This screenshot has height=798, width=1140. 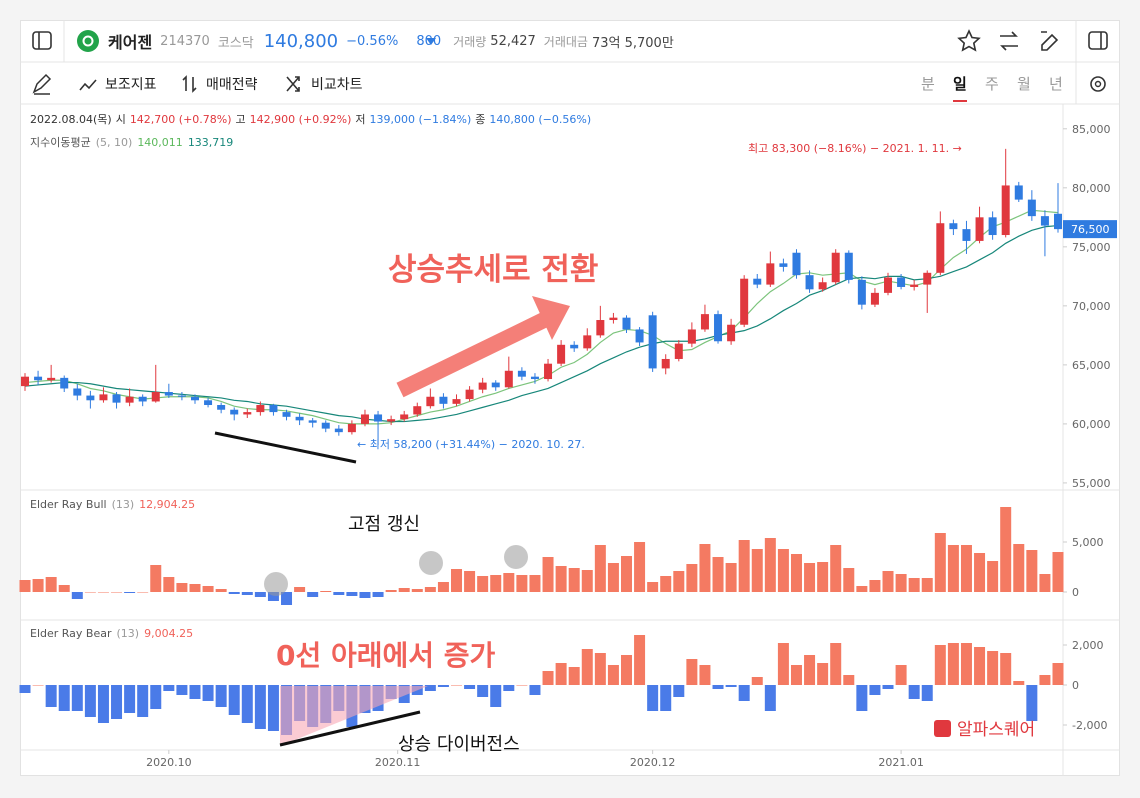 What do you see at coordinates (131, 85) in the screenshot?
I see `toolbar-item: 보조지표` at bounding box center [131, 85].